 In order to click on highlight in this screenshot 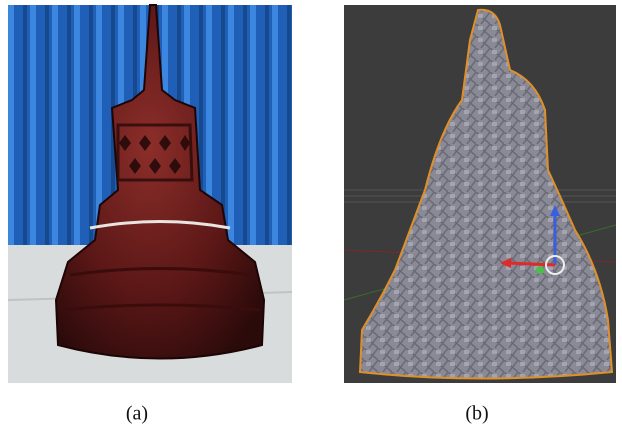, I will do `click(160, 225)`.